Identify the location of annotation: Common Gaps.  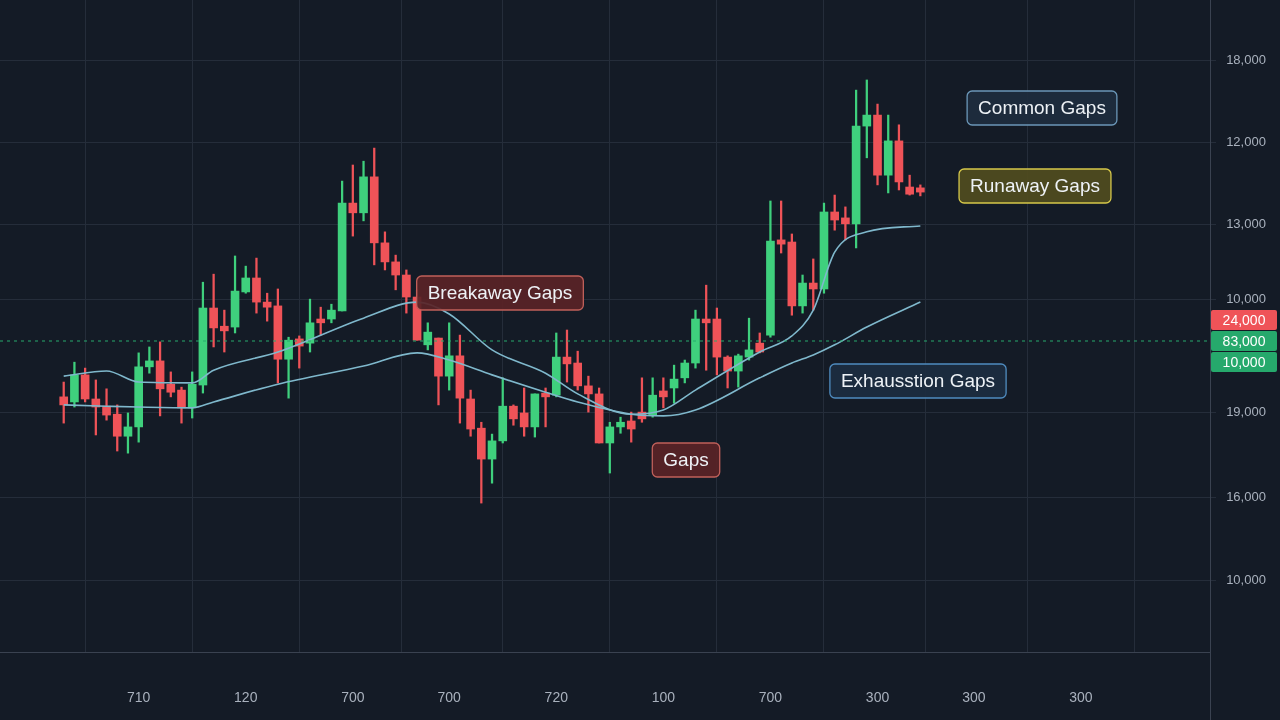
(1042, 108).